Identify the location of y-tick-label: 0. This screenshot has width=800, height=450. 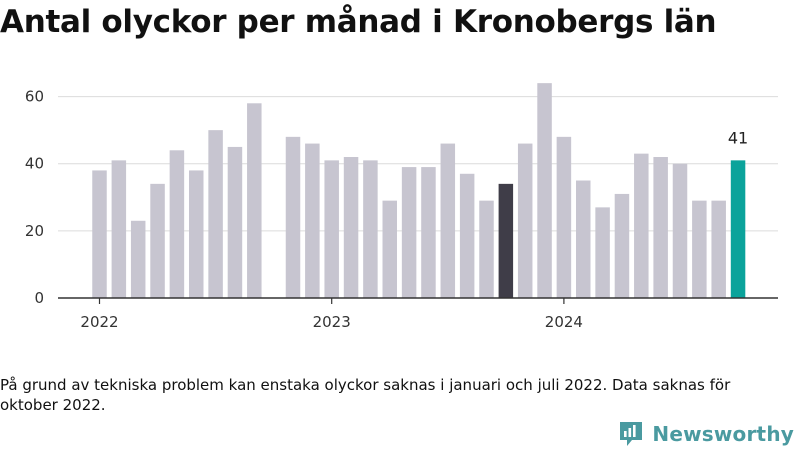
(39, 298).